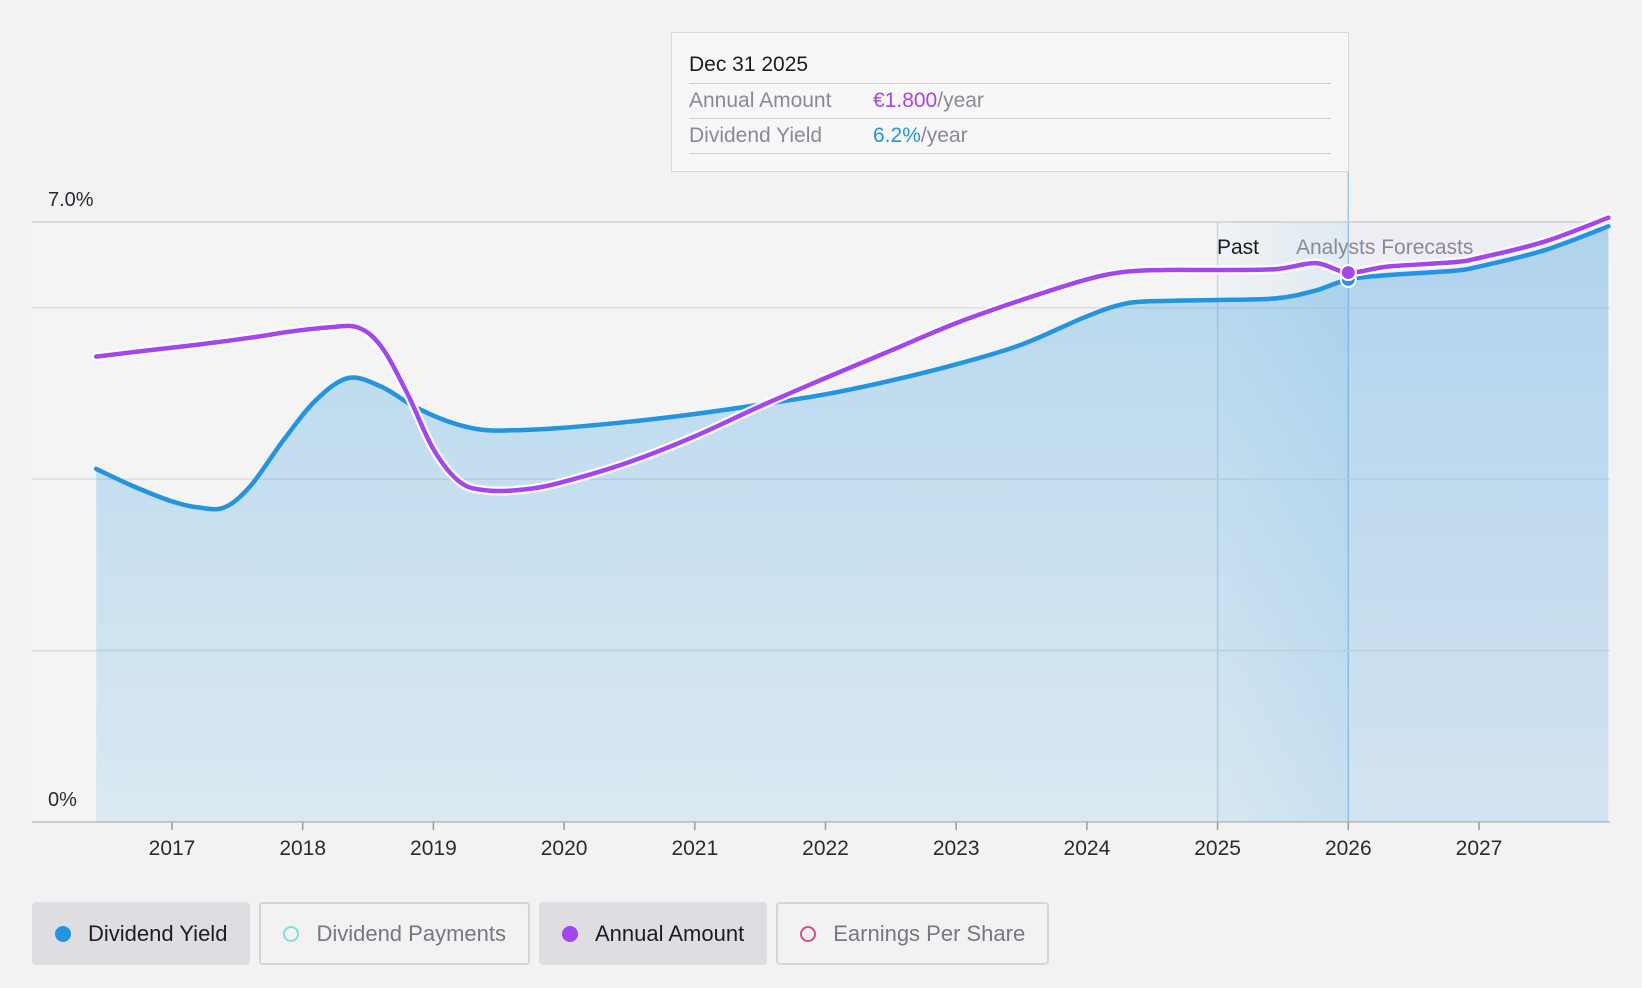 This screenshot has height=988, width=1642. Describe the element at coordinates (172, 848) in the screenshot. I see `x-tick-label: 2017` at that location.